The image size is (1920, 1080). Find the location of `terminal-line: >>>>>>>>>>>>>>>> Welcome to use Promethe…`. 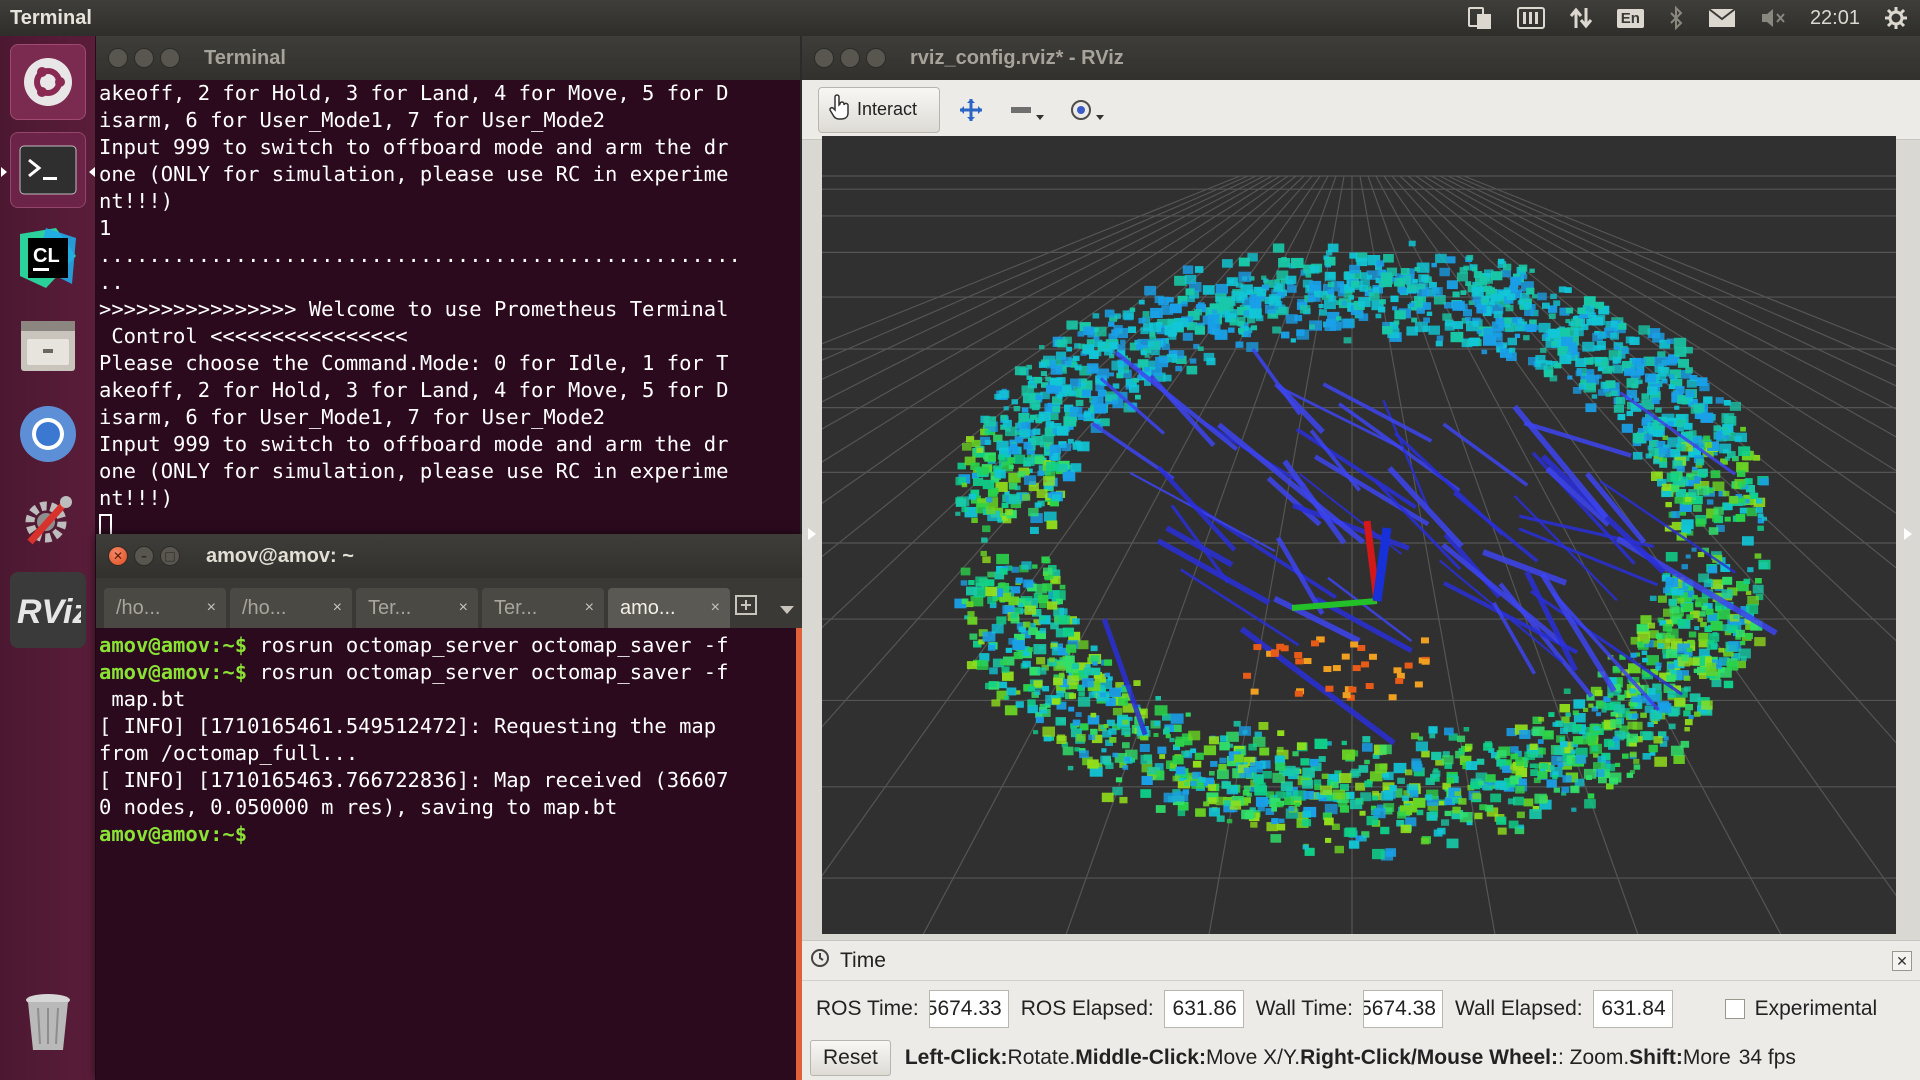

terminal-line: >>>>>>>>>>>>>>>> Welcome to use Promethe… is located at coordinates (414, 309).